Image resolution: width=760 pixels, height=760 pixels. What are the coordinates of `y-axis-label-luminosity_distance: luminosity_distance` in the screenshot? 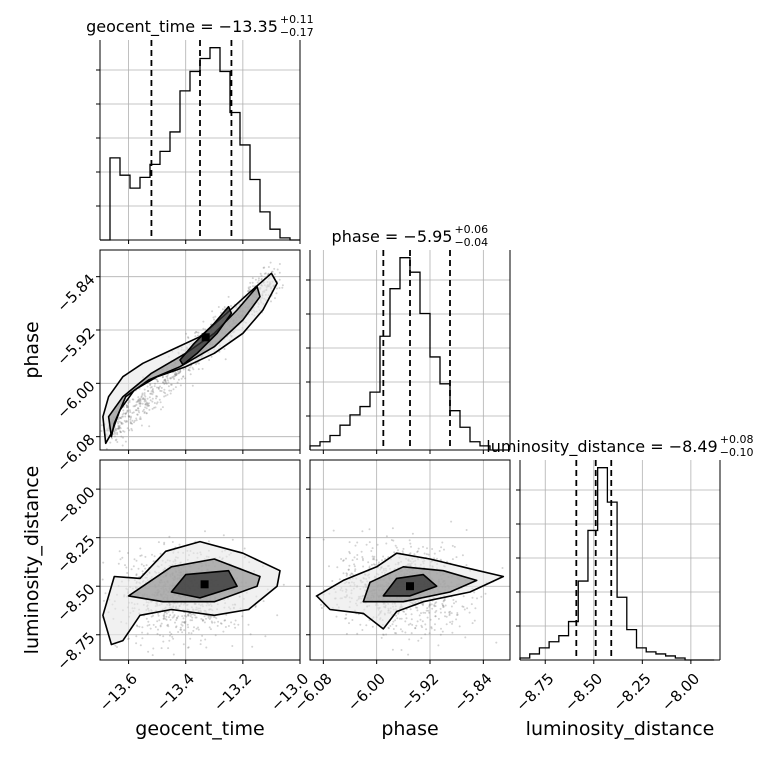 It's located at (32, 560).